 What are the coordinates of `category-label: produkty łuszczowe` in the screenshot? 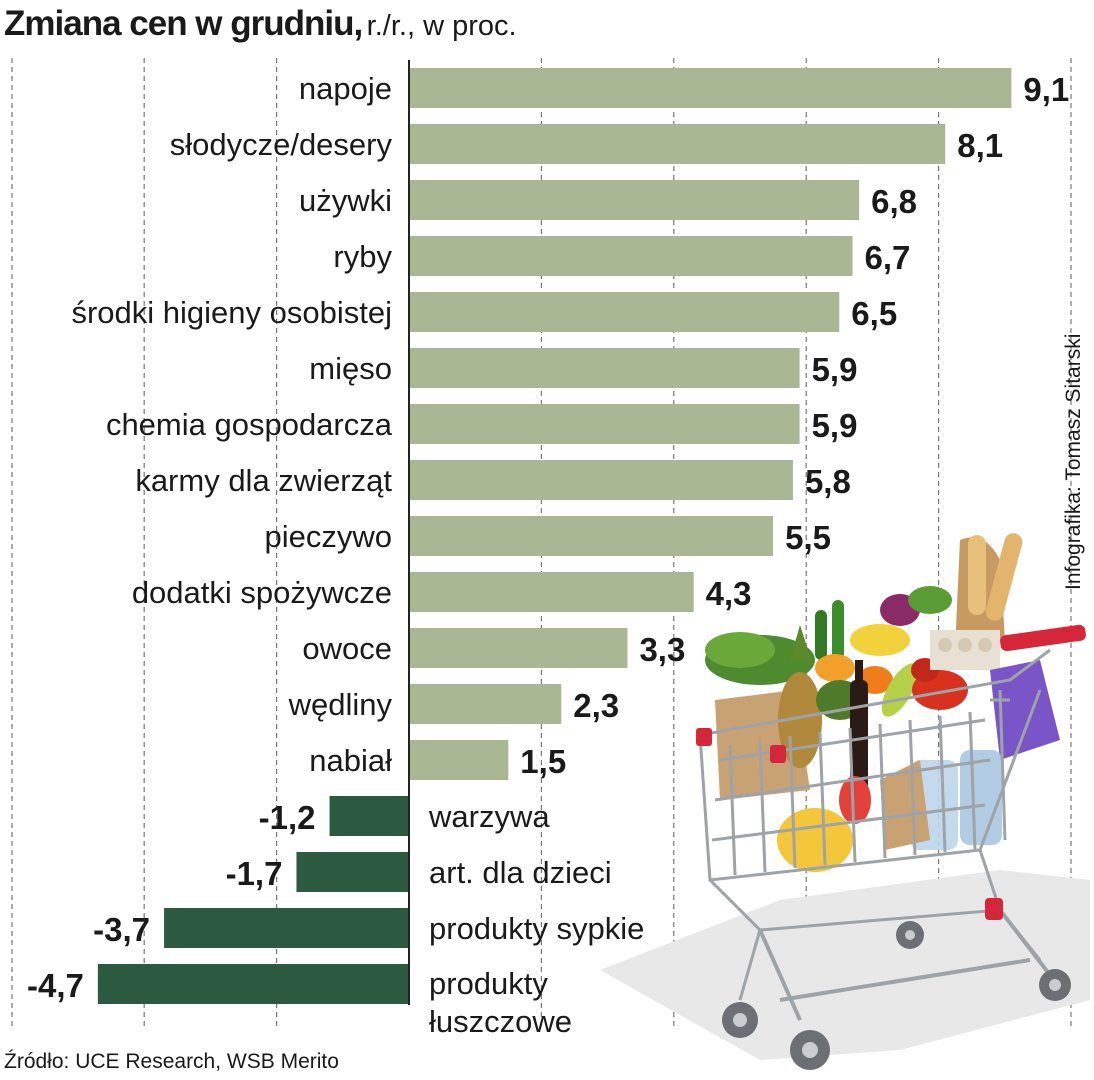 It's located at (500, 1002).